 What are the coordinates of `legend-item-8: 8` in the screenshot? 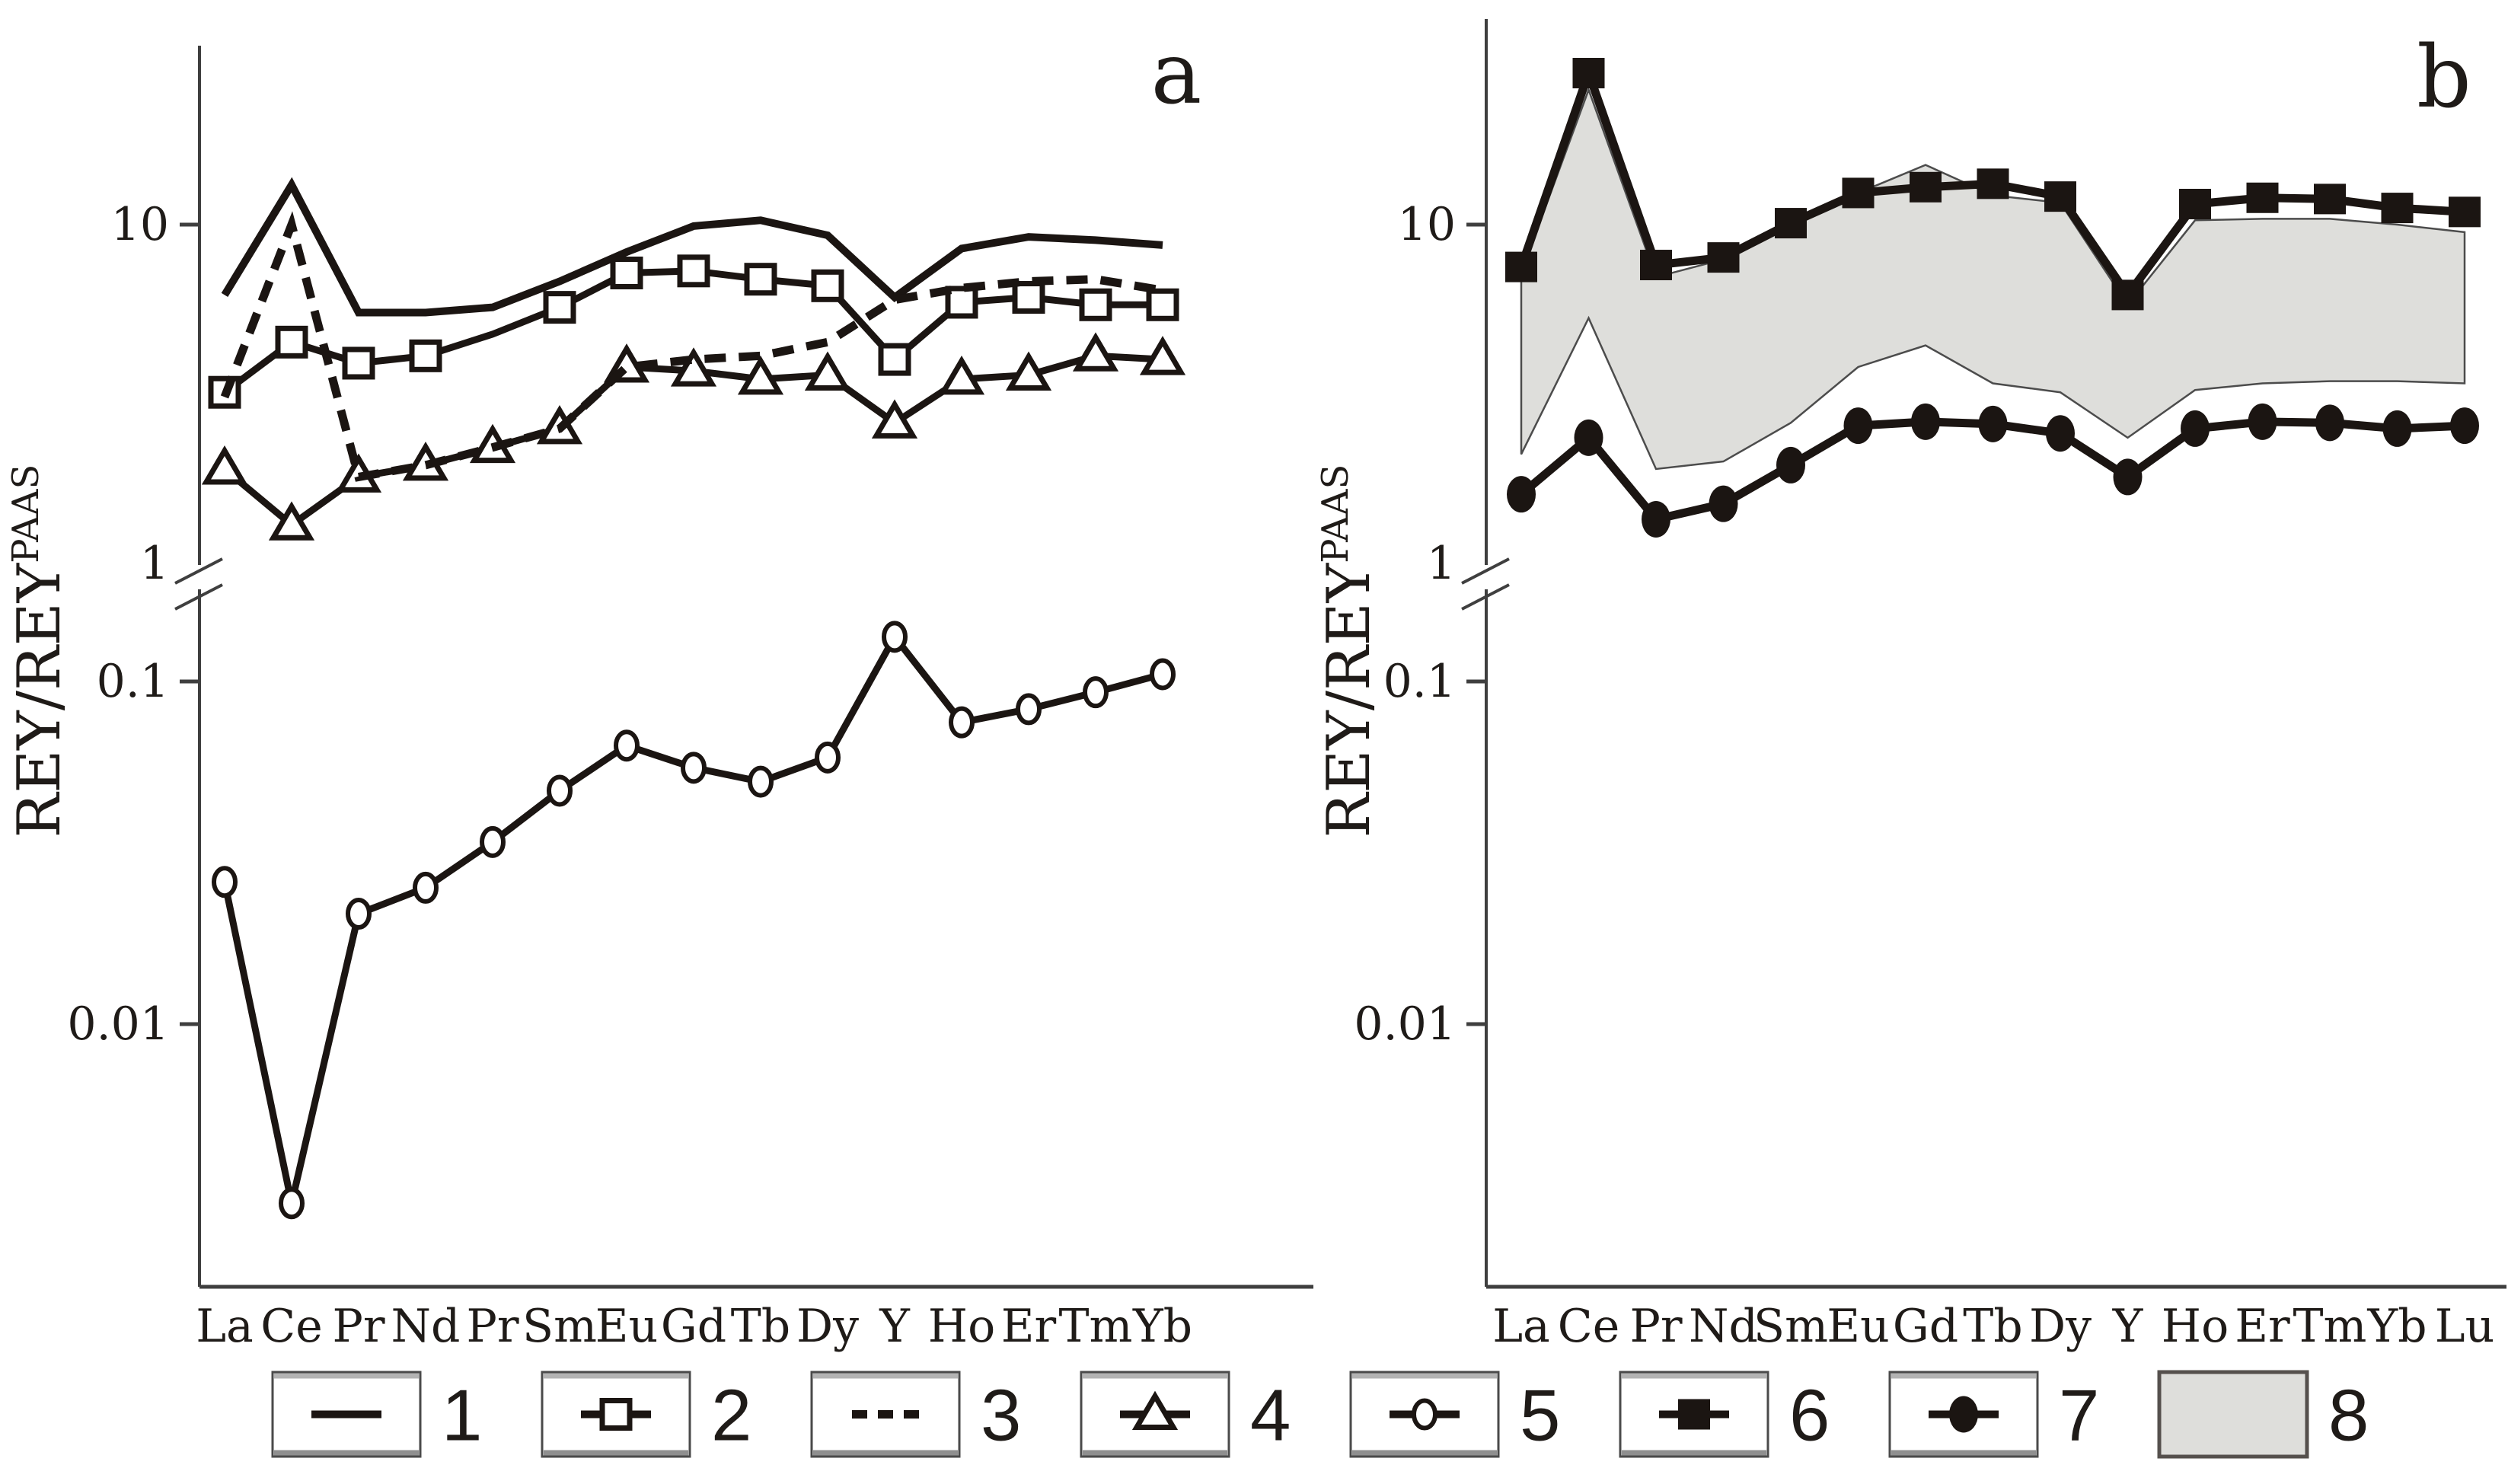 It's located at (2263, 1414).